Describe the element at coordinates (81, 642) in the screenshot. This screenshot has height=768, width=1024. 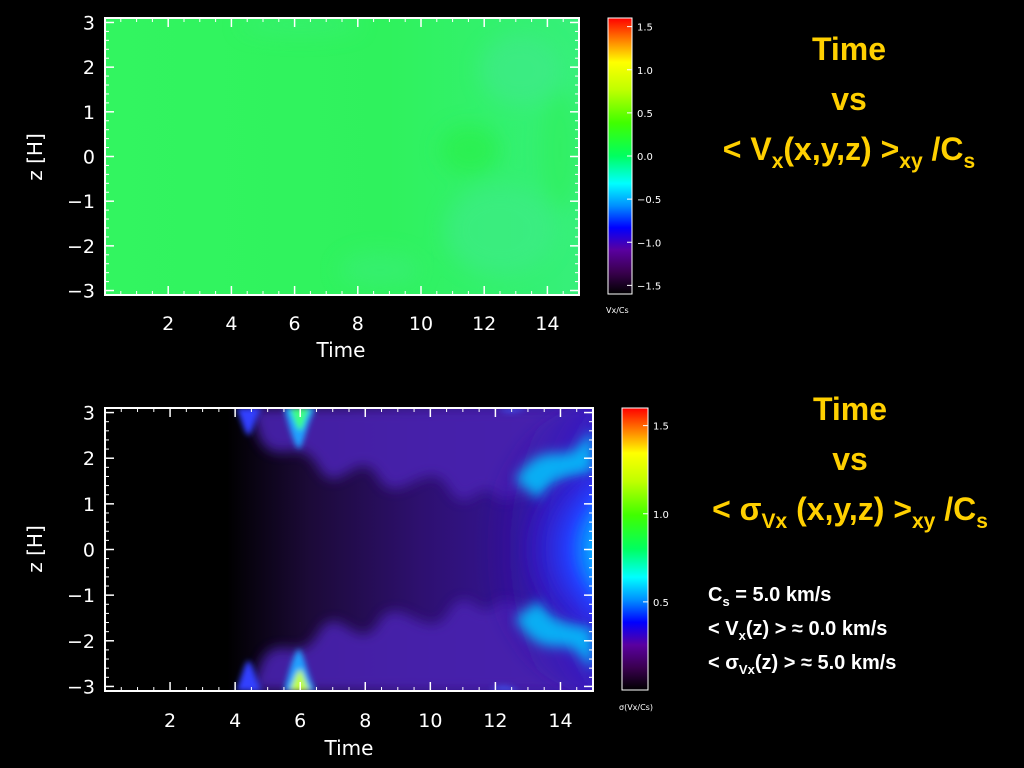
I see `bottom-y-tick-label: −2` at that location.